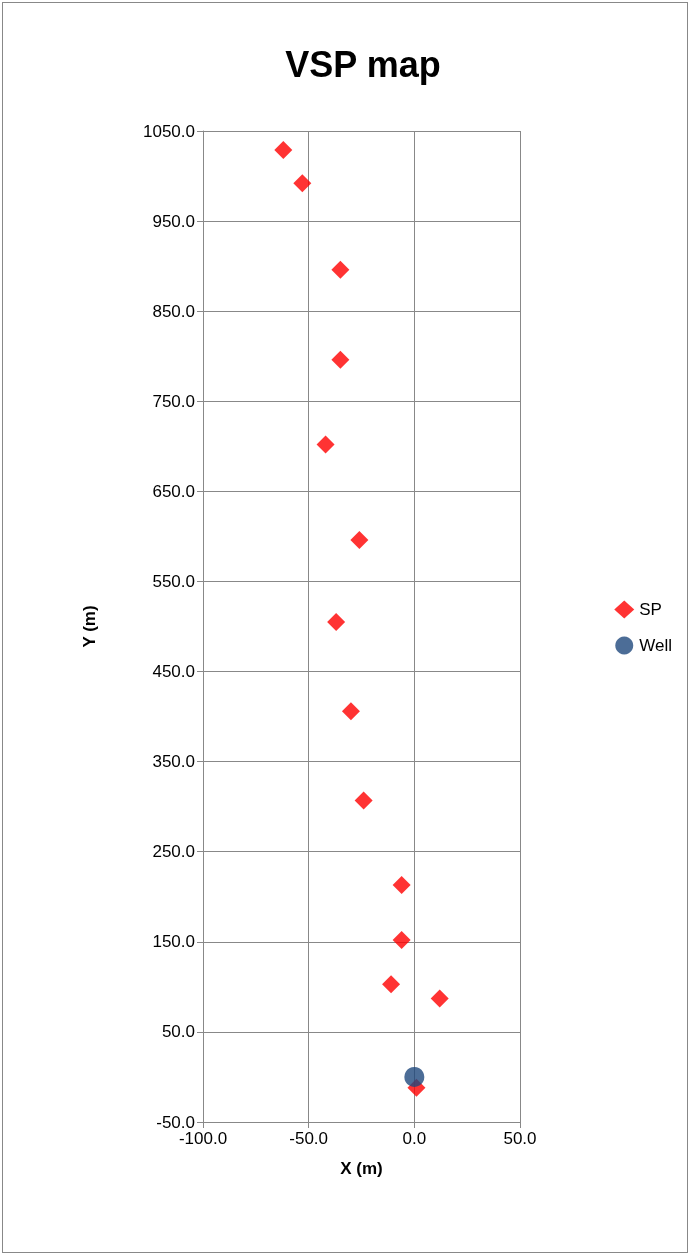 Image resolution: width=692 pixels, height=1257 pixels. What do you see at coordinates (175, 1122) in the screenshot?
I see `y-tick-label: -50.0` at bounding box center [175, 1122].